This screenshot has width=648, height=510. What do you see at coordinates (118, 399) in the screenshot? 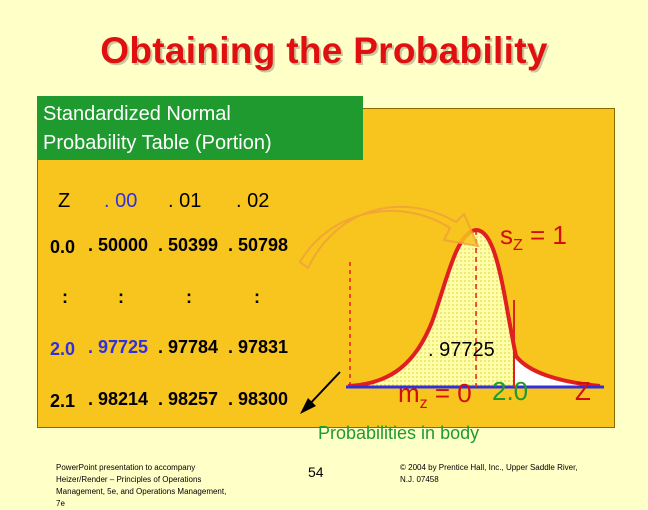
I see `row-3-c1: . 98214` at bounding box center [118, 399].